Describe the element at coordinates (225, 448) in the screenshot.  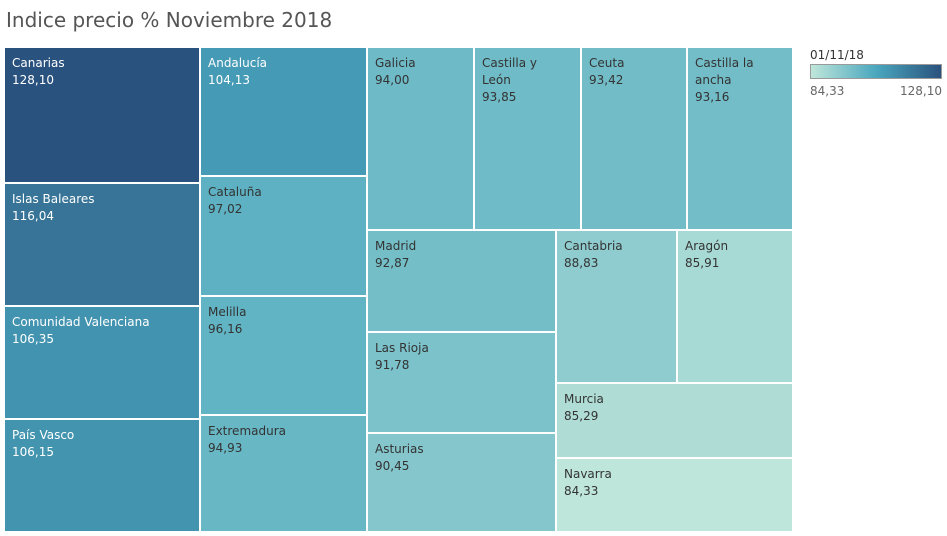
I see `cell-value: 94,93` at that location.